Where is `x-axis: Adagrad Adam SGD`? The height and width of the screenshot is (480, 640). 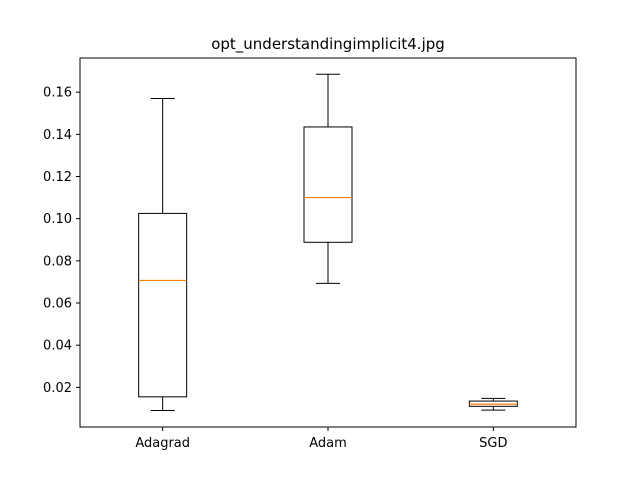 x-axis: Adagrad Adam SGD is located at coordinates (321, 439).